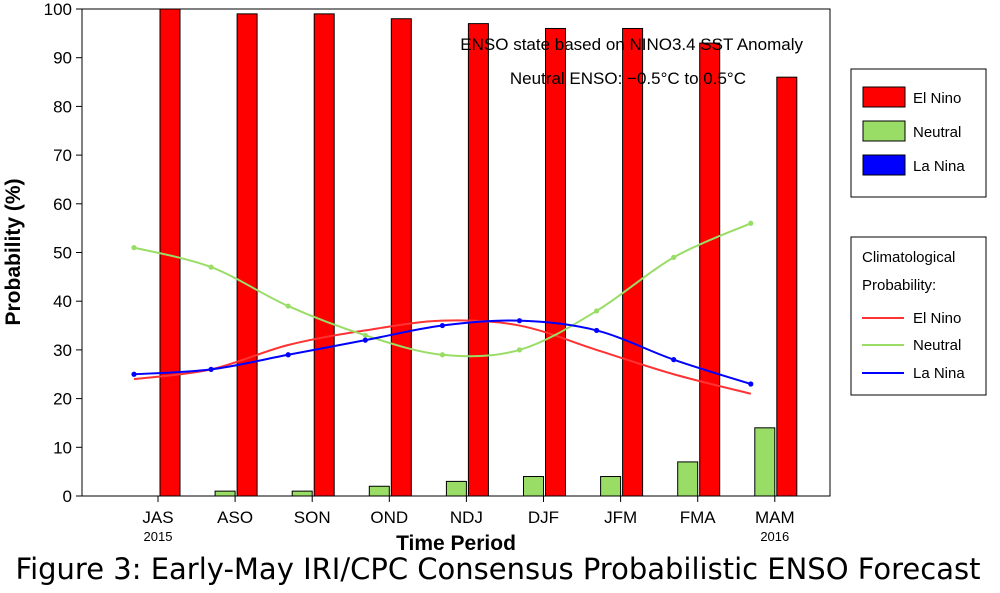  What do you see at coordinates (674, 360) in the screenshot?
I see `clim-point-la-nina-fma` at bounding box center [674, 360].